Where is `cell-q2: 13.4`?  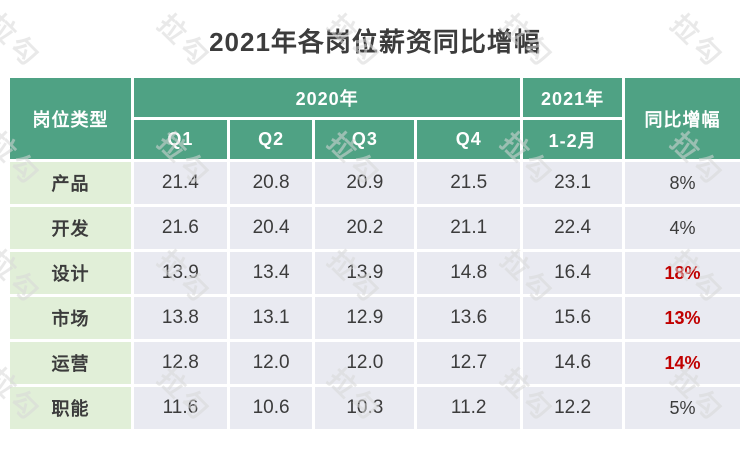 cell-q2: 13.4 is located at coordinates (271, 273).